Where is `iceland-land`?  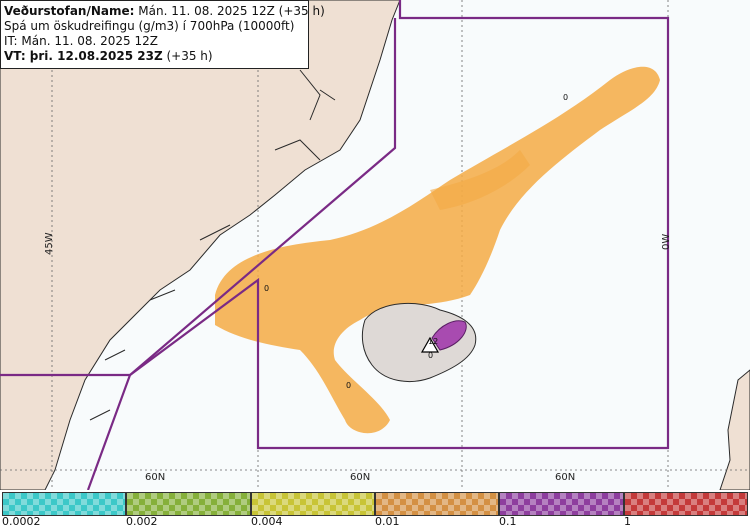
iceland-land is located at coordinates (419, 342).